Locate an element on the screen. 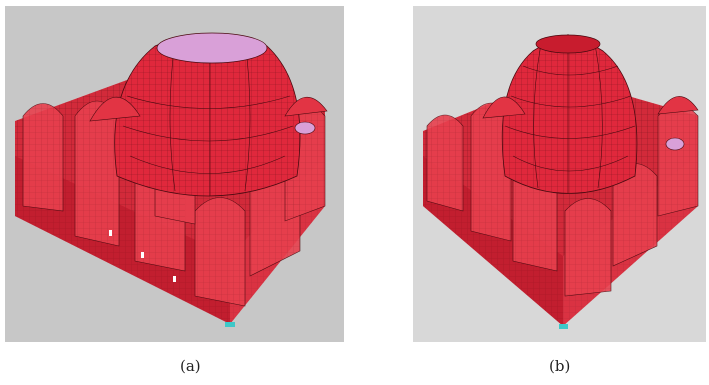 The width and height of the screenshot is (709, 385). dome-opening is located at coordinates (212, 48).